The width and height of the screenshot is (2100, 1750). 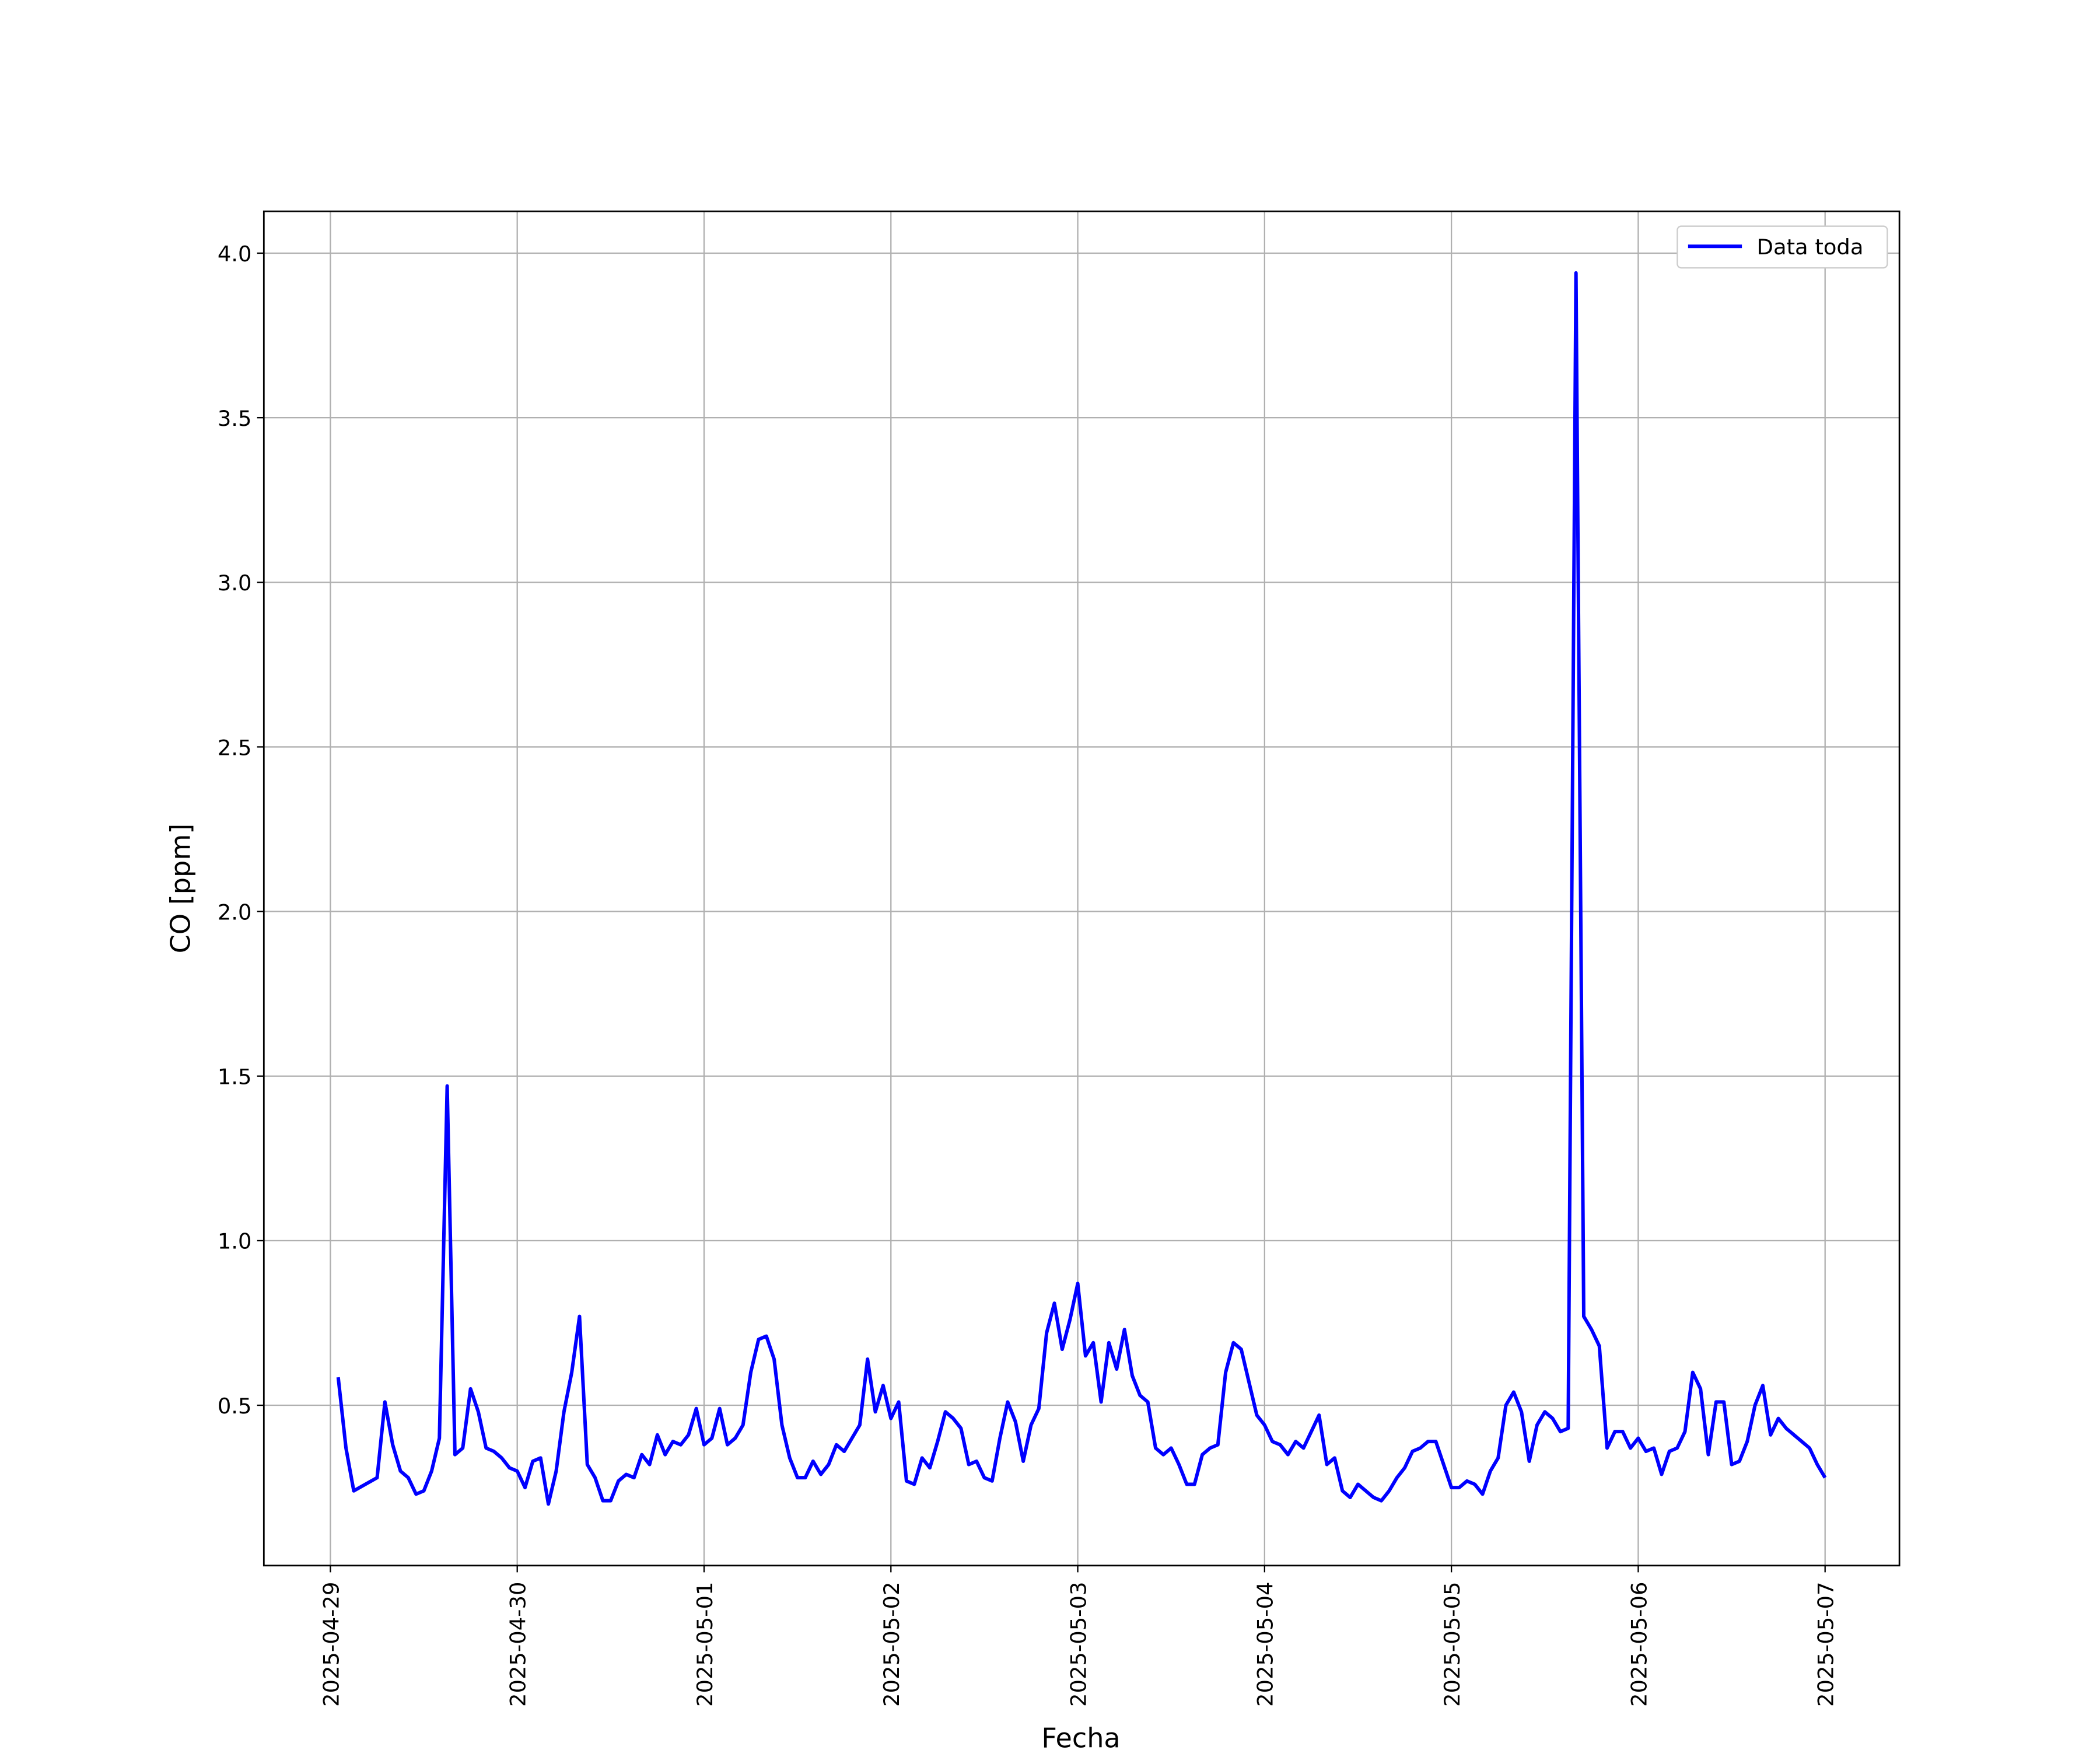 I want to click on x-tick-label: 2025-05-02, so click(x=891, y=1644).